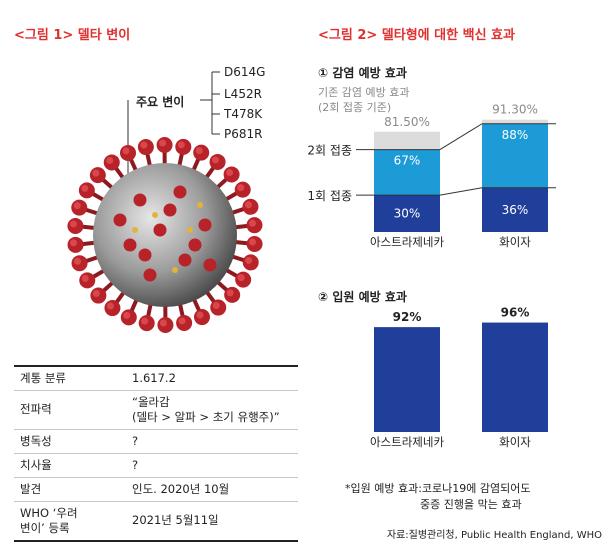 The image size is (616, 544). I want to click on table-row: 계통 분류 1.617.2, so click(156, 377).